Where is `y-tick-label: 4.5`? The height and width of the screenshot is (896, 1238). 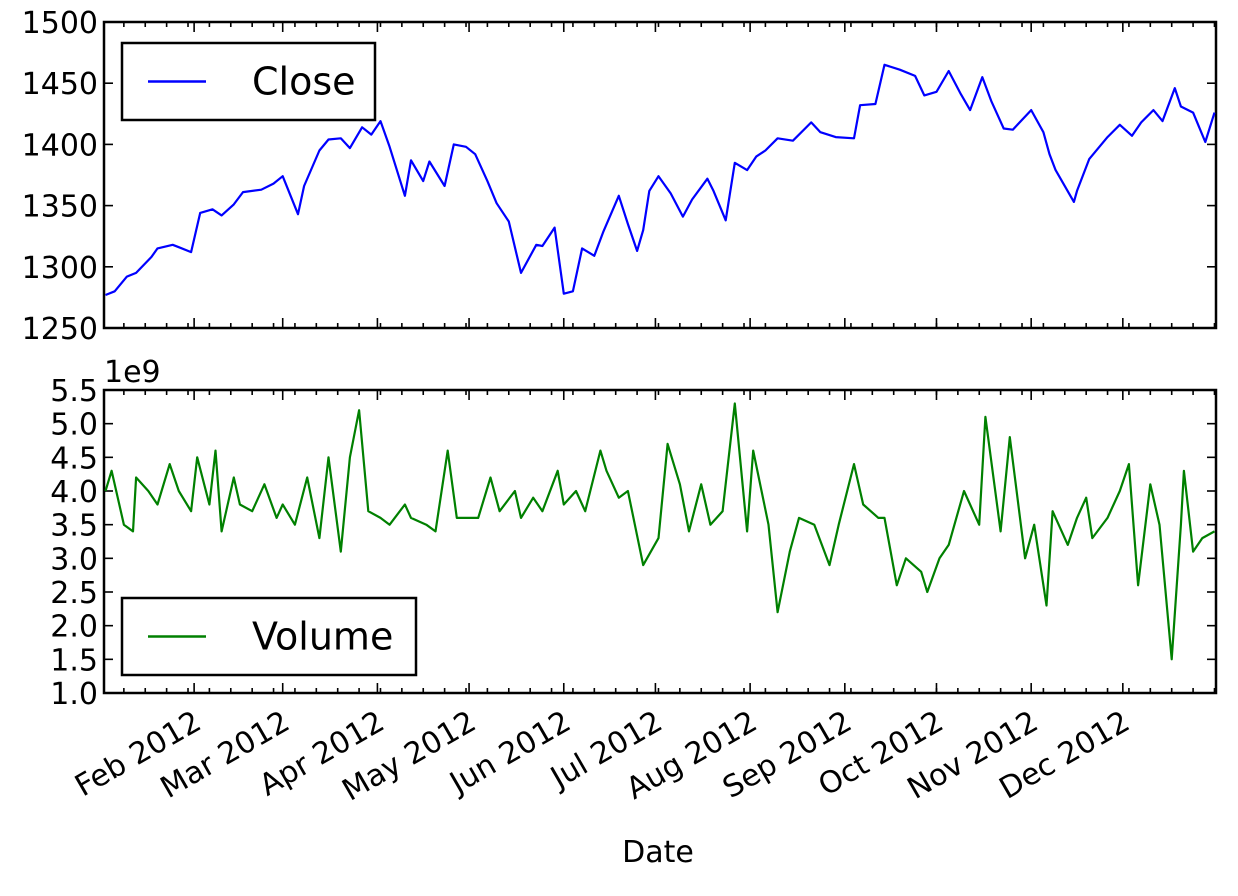 y-tick-label: 4.5 is located at coordinates (74, 458).